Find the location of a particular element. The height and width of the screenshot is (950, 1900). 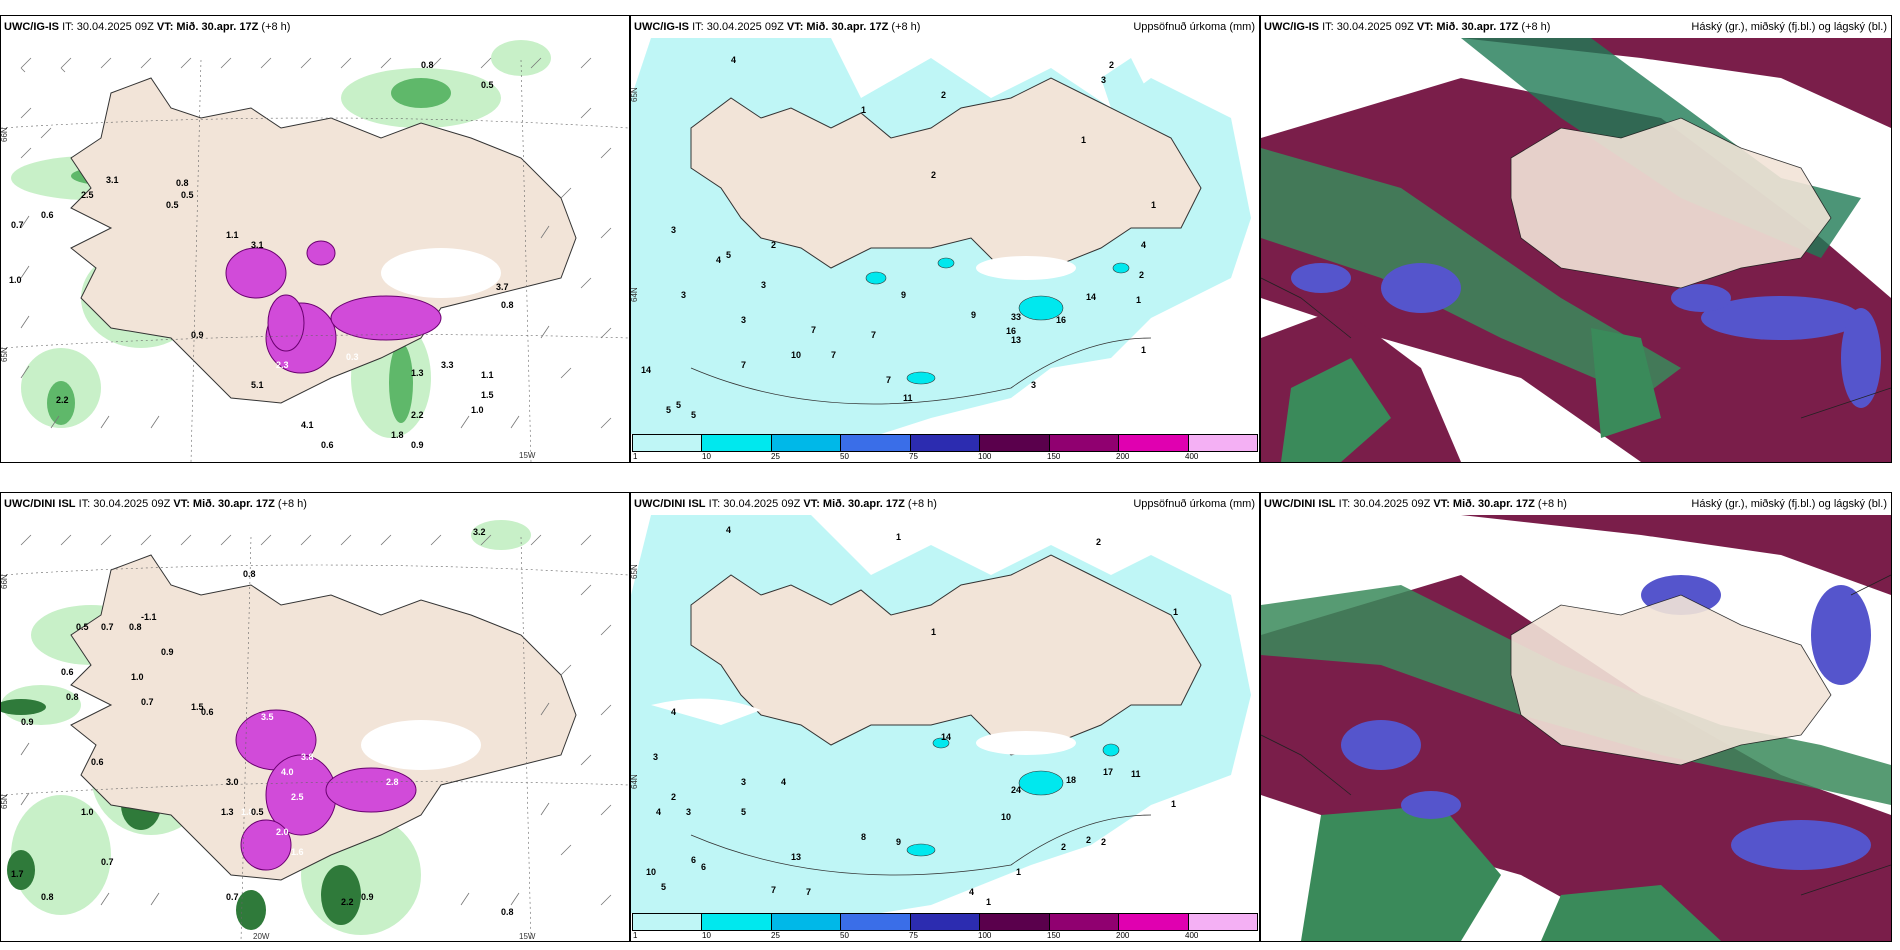

lat-label: 66N is located at coordinates (5, 581).